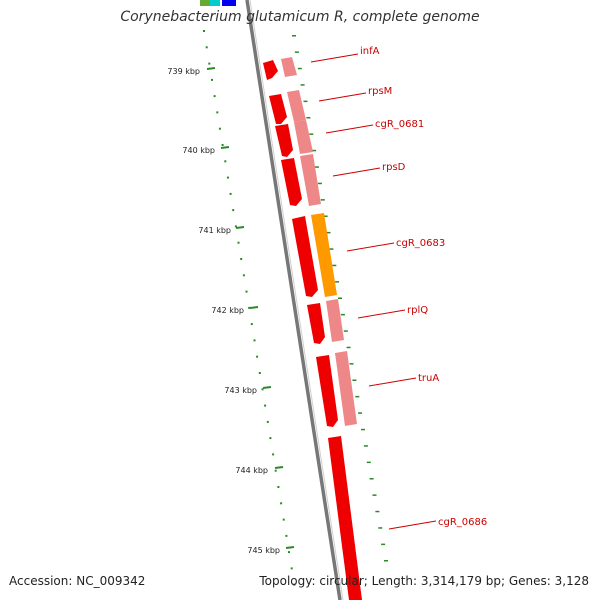 Image resolution: width=600 pixels, height=600 pixels. Describe the element at coordinates (428, 378) in the screenshot. I see `gene-name: truA` at that location.